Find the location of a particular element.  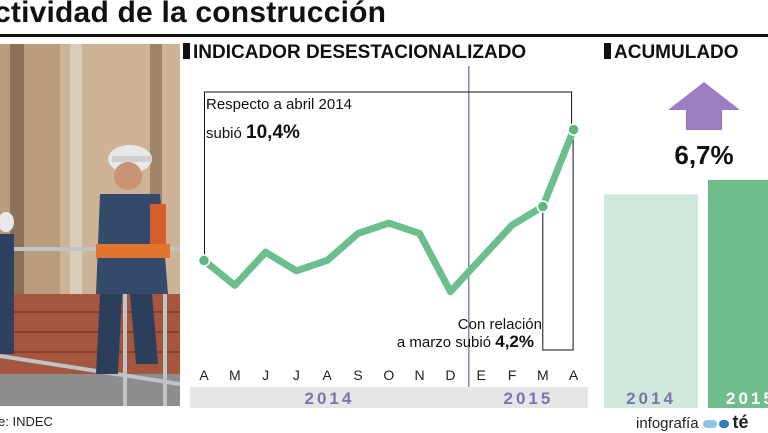

bar-category-label: 2014 is located at coordinates (651, 398).